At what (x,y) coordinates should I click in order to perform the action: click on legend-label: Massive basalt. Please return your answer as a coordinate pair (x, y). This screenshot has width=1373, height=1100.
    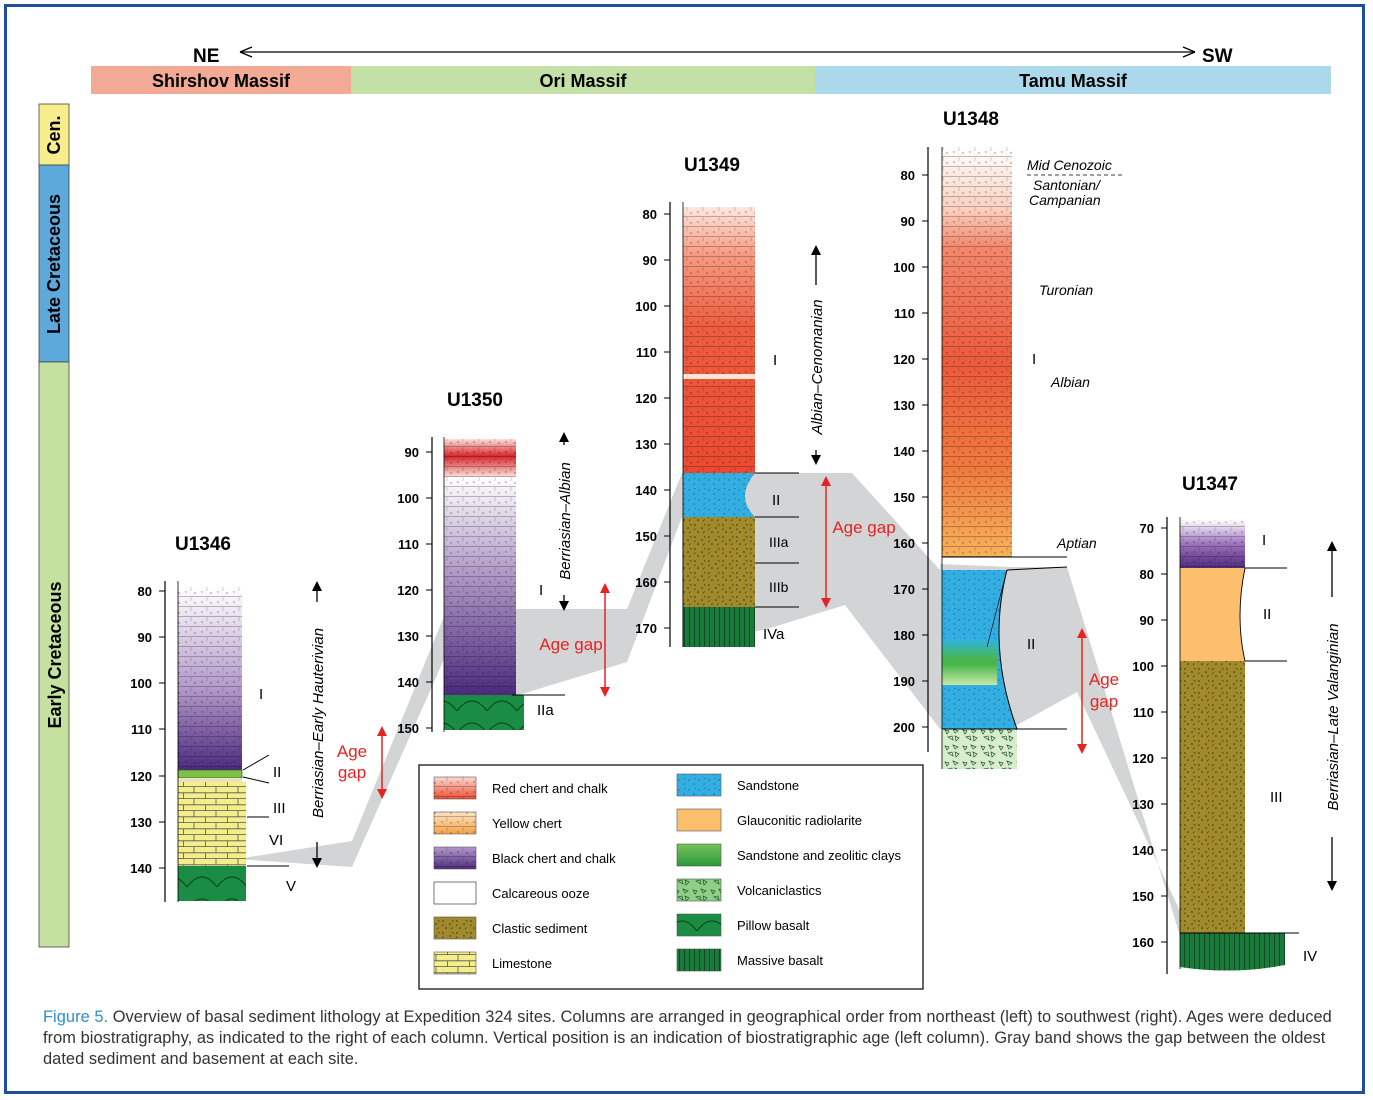
    Looking at the image, I should click on (780, 960).